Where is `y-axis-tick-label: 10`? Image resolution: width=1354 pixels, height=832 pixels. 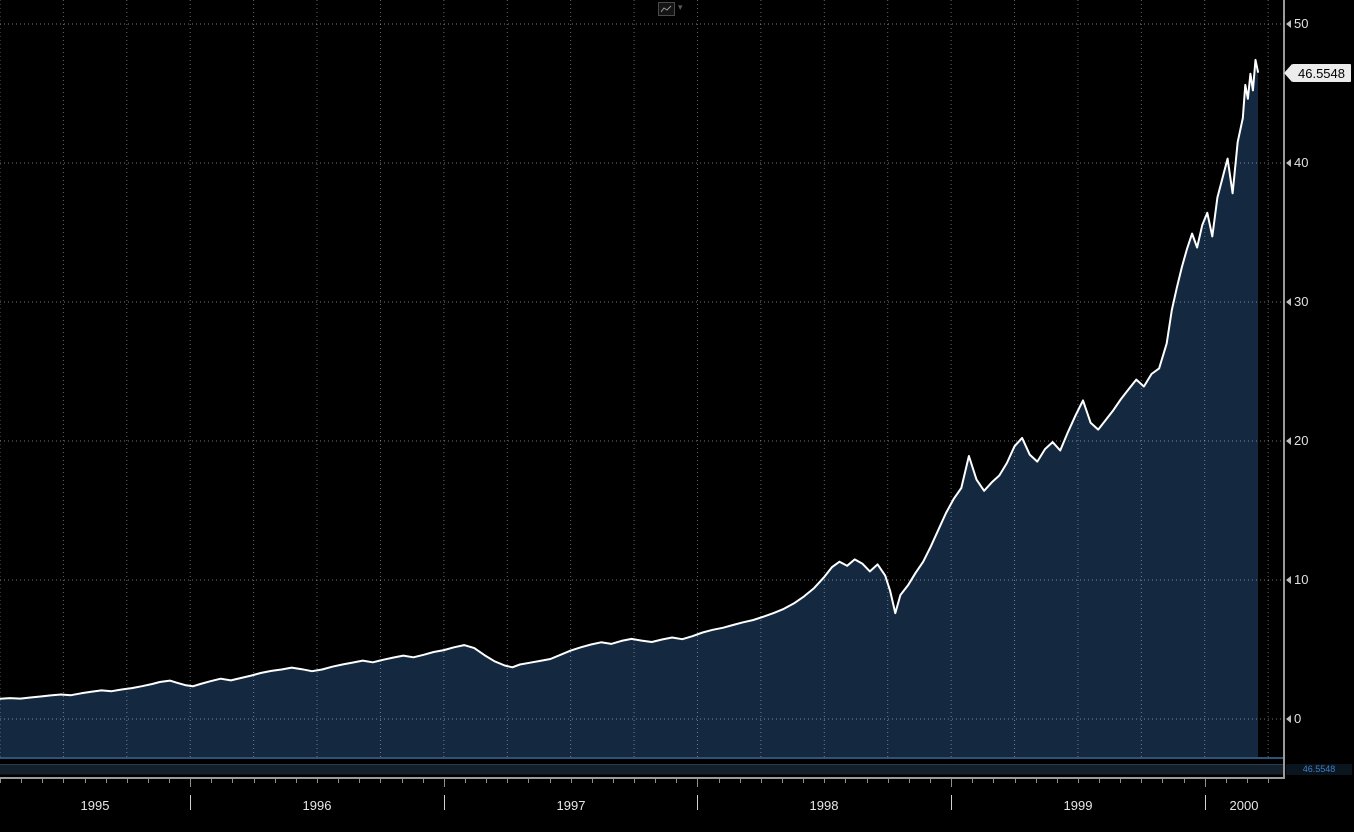
y-axis-tick-label: 10 is located at coordinates (1297, 580).